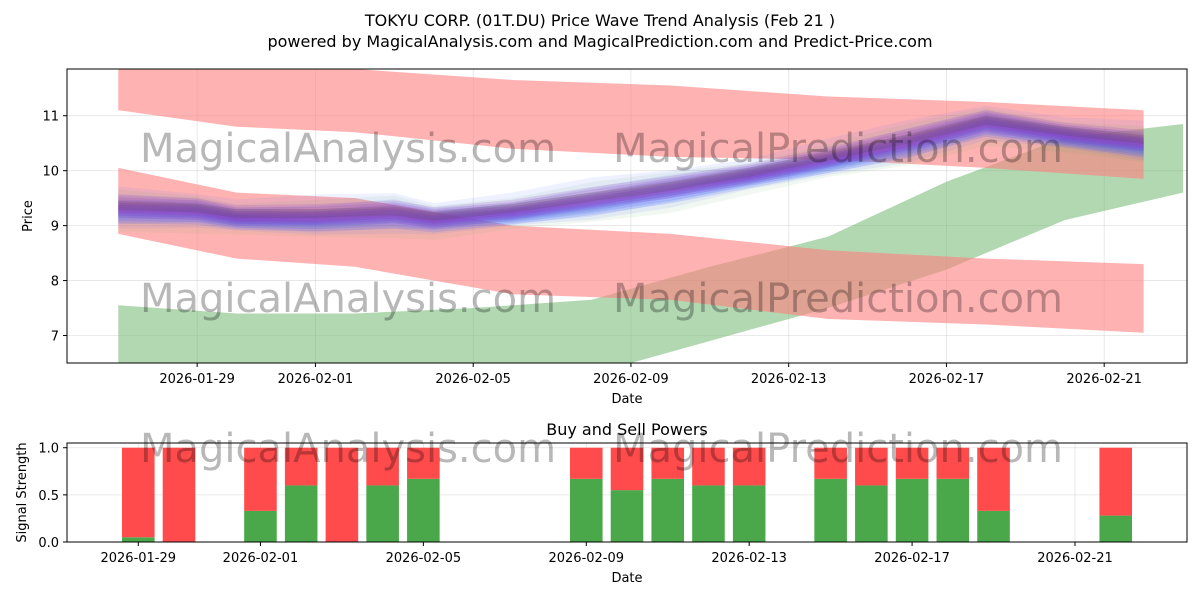  What do you see at coordinates (627, 429) in the screenshot?
I see `signal-panel-title: Buy and Sell Powers` at bounding box center [627, 429].